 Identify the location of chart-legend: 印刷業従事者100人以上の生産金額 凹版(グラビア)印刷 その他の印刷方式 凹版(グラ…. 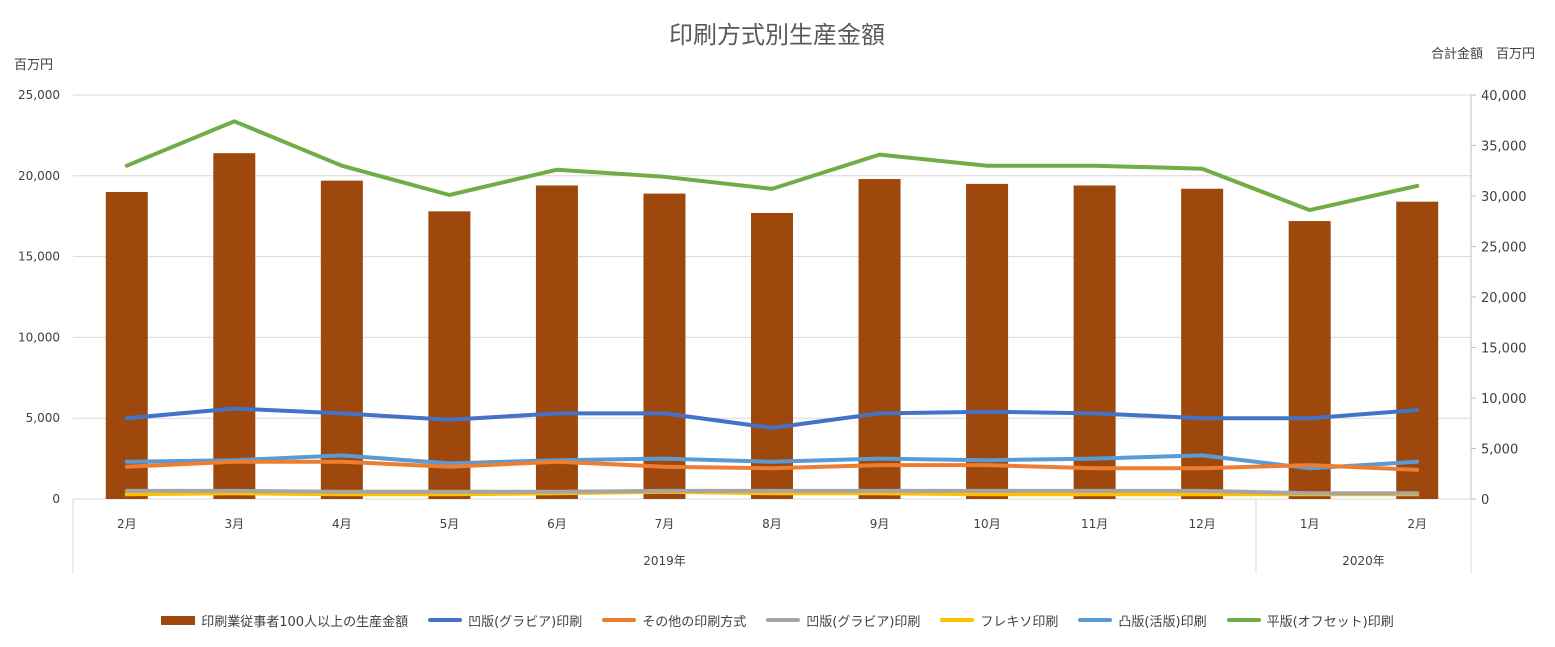
(777, 620).